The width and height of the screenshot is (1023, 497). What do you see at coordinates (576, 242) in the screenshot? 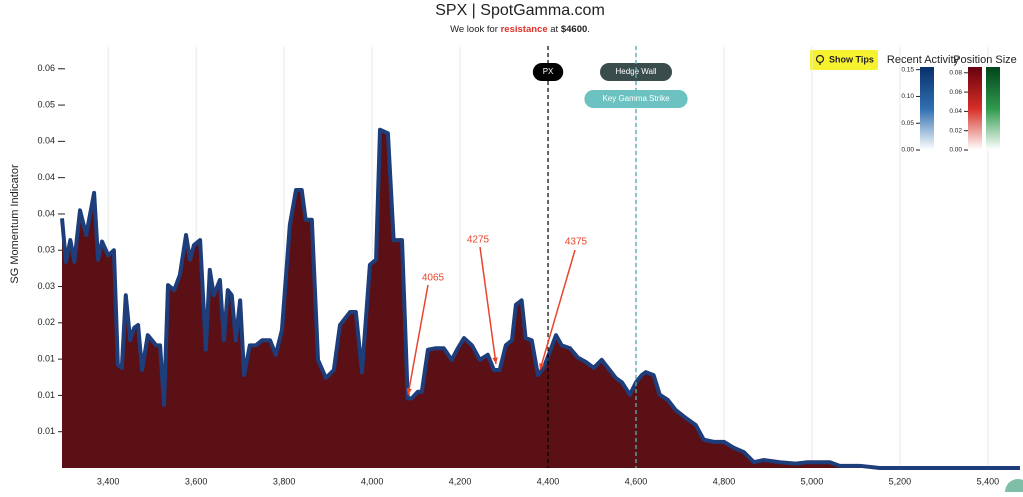
I see `annotation-label: 4375` at bounding box center [576, 242].